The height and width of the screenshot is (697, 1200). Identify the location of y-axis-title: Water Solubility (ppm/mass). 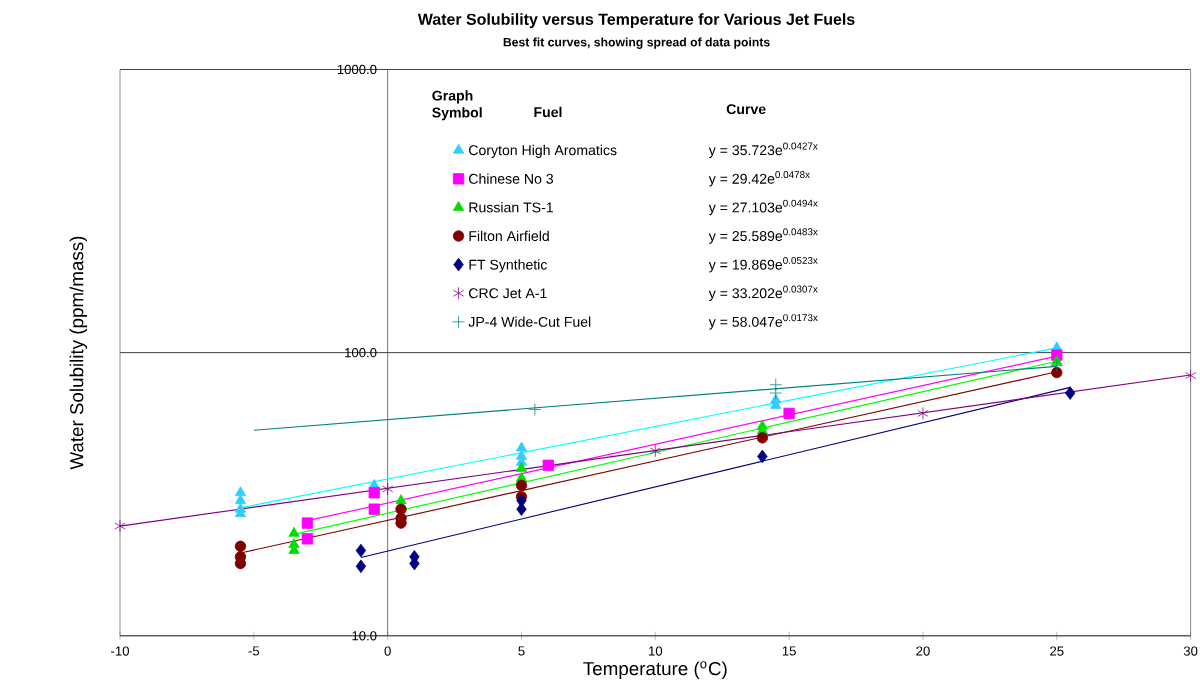
(78, 353).